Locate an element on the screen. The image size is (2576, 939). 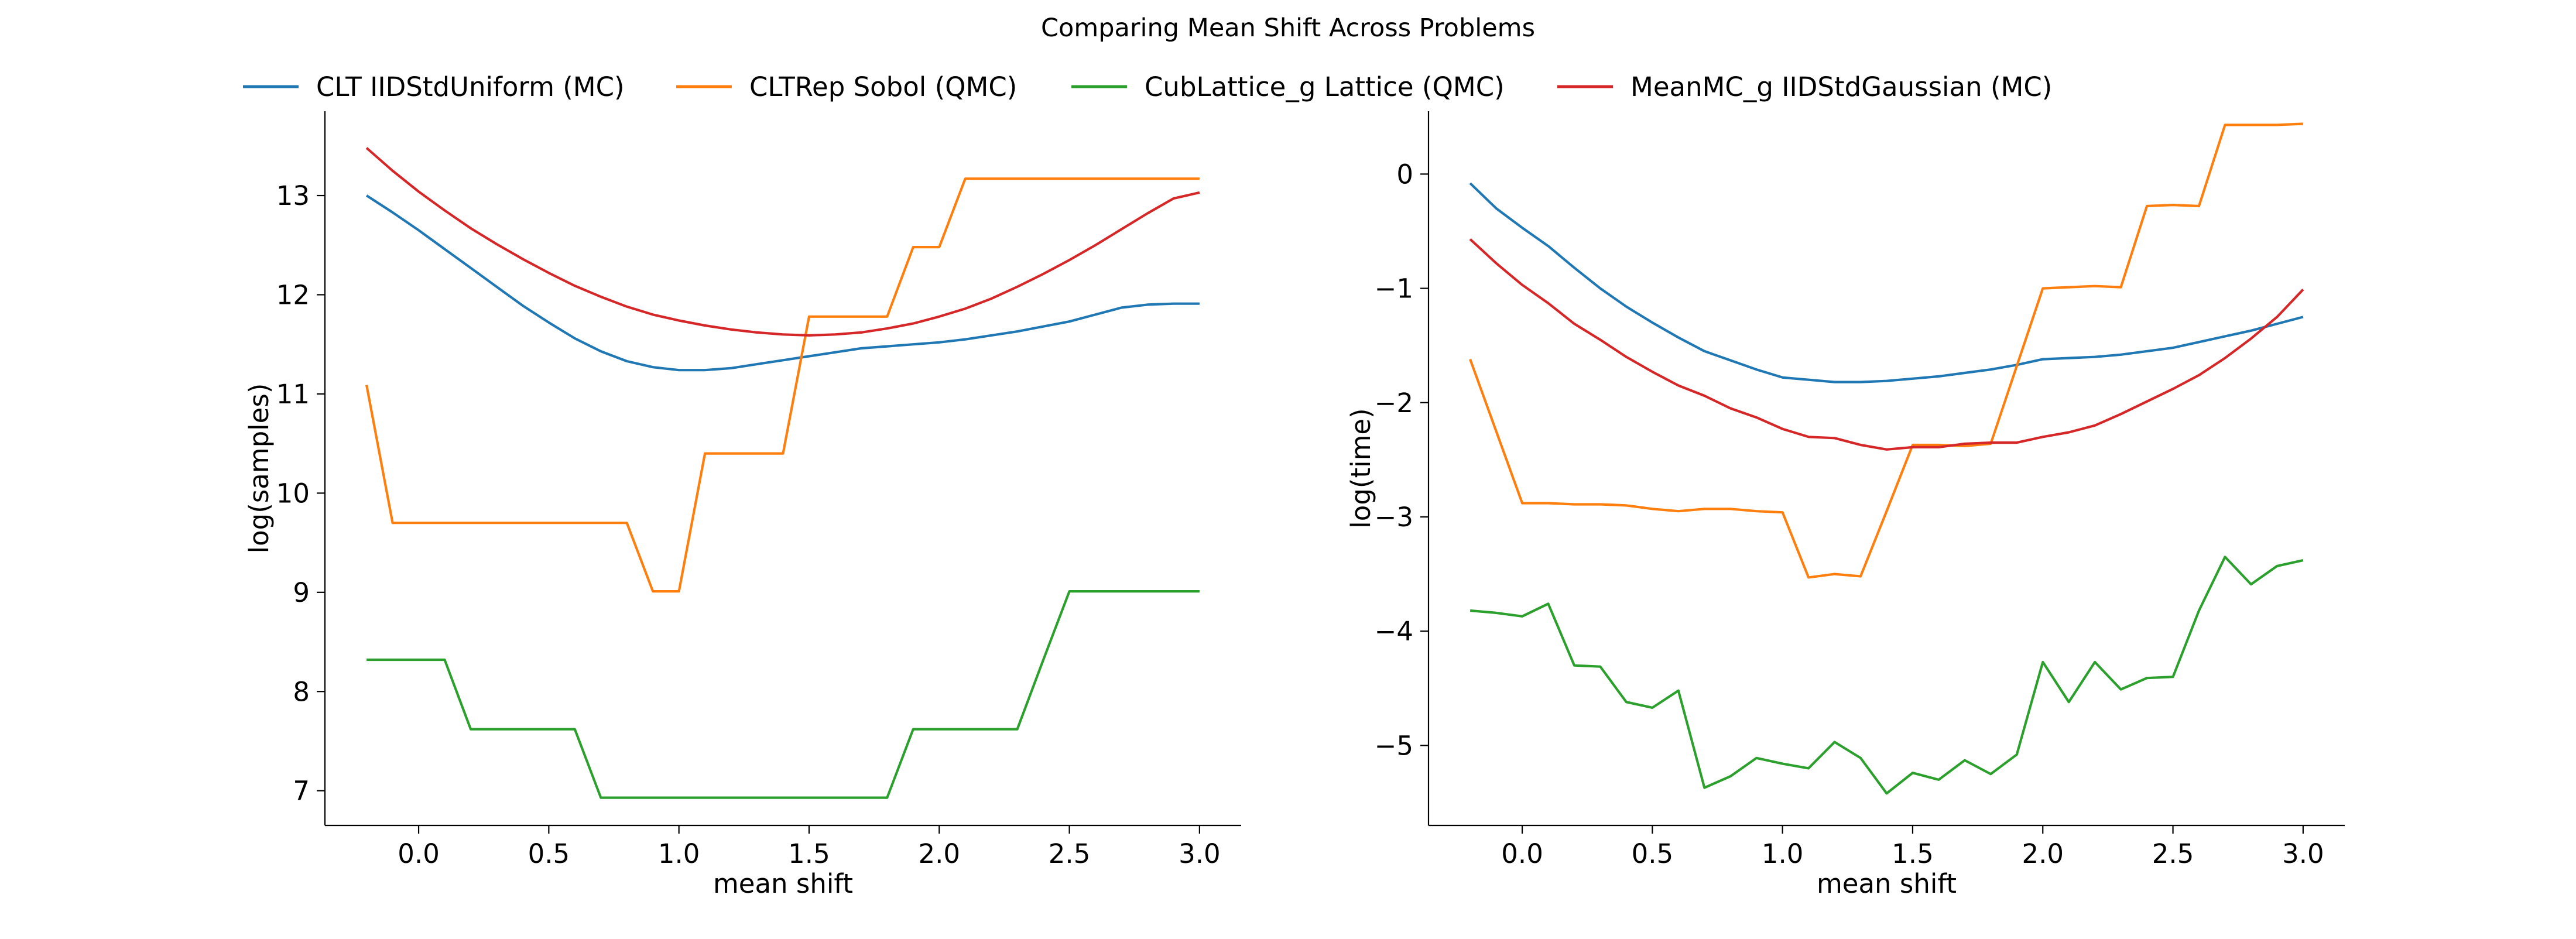
legend-item-clt-iidstduniform: CLT IIDStdUniform (MC) is located at coordinates (434, 87).